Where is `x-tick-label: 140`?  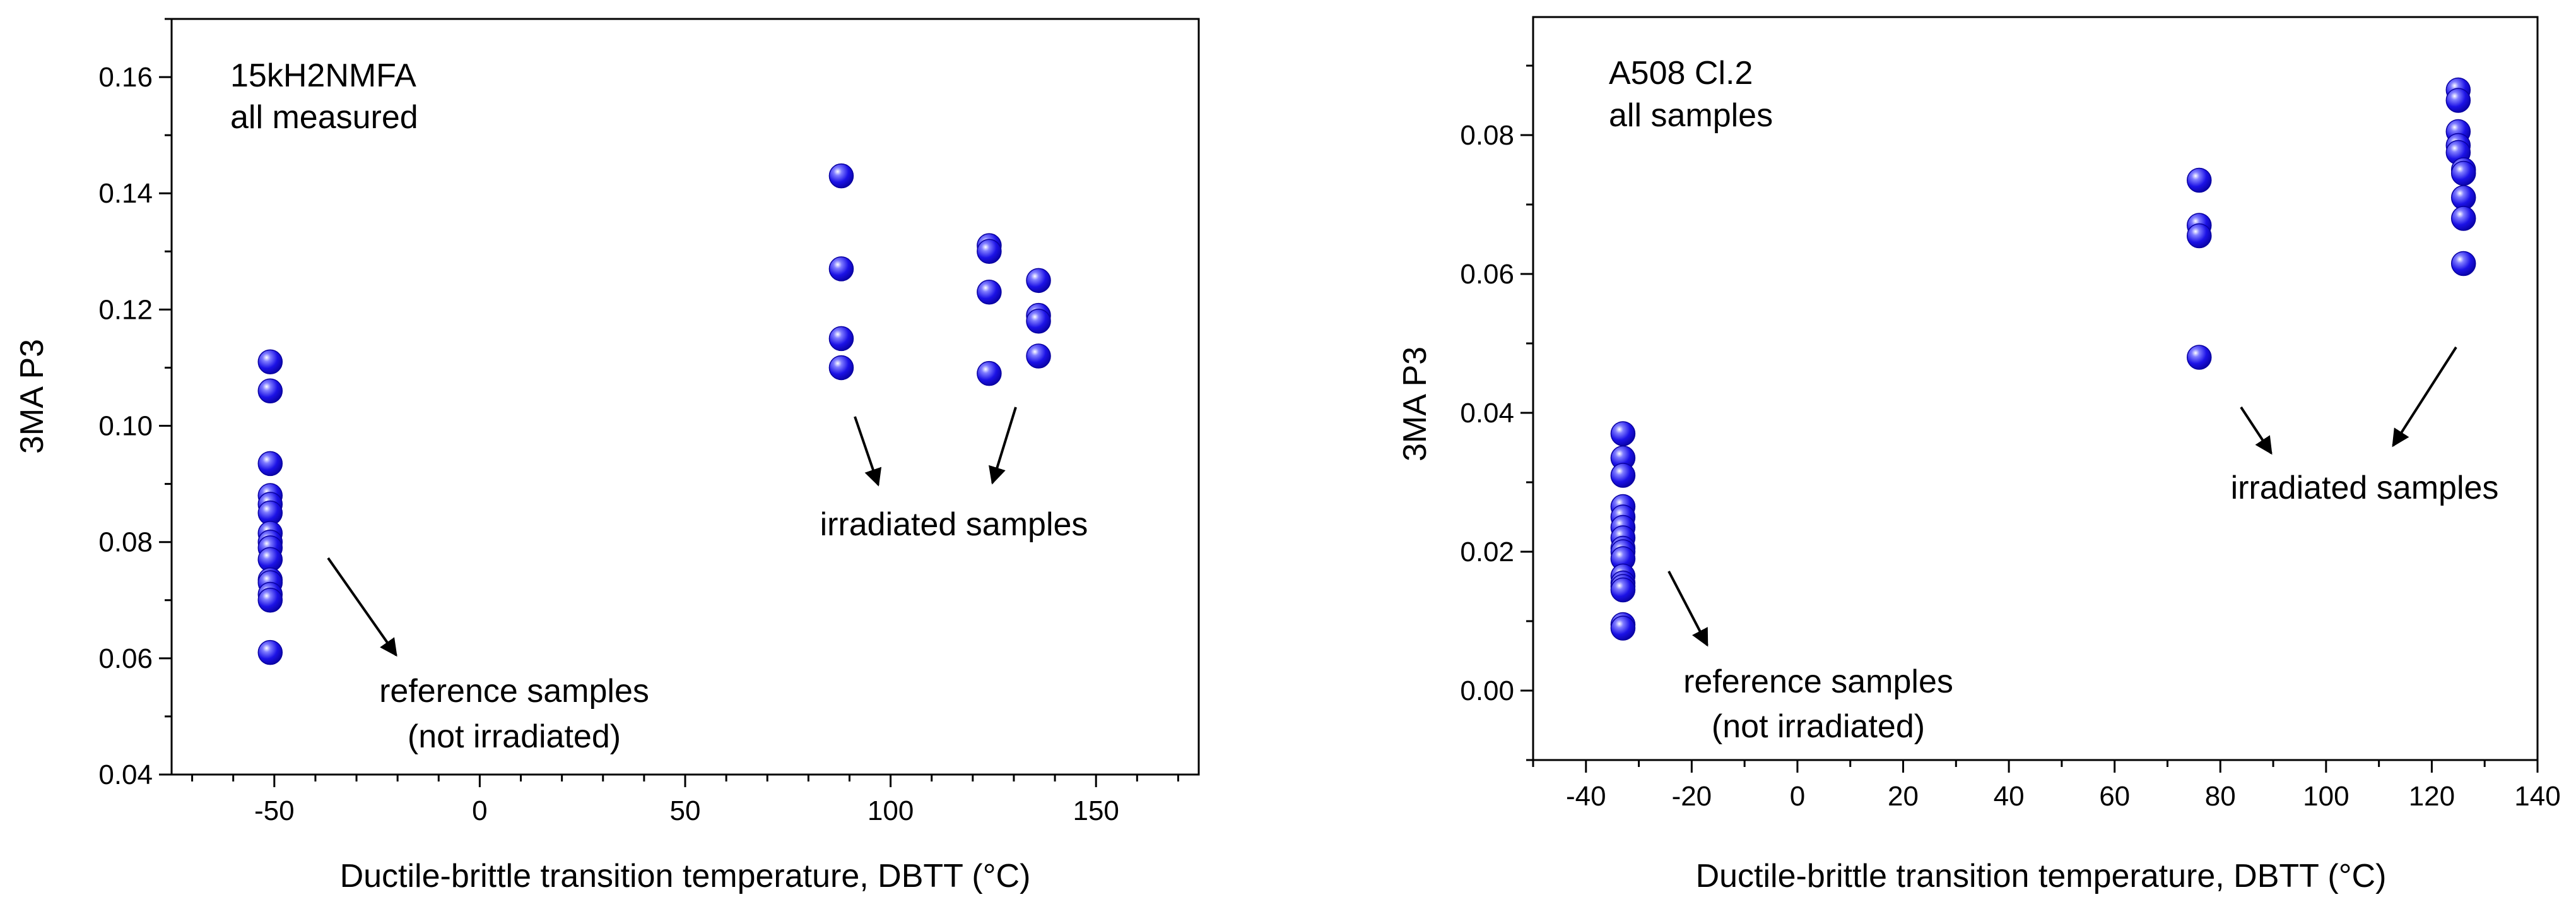 x-tick-label: 140 is located at coordinates (2537, 796).